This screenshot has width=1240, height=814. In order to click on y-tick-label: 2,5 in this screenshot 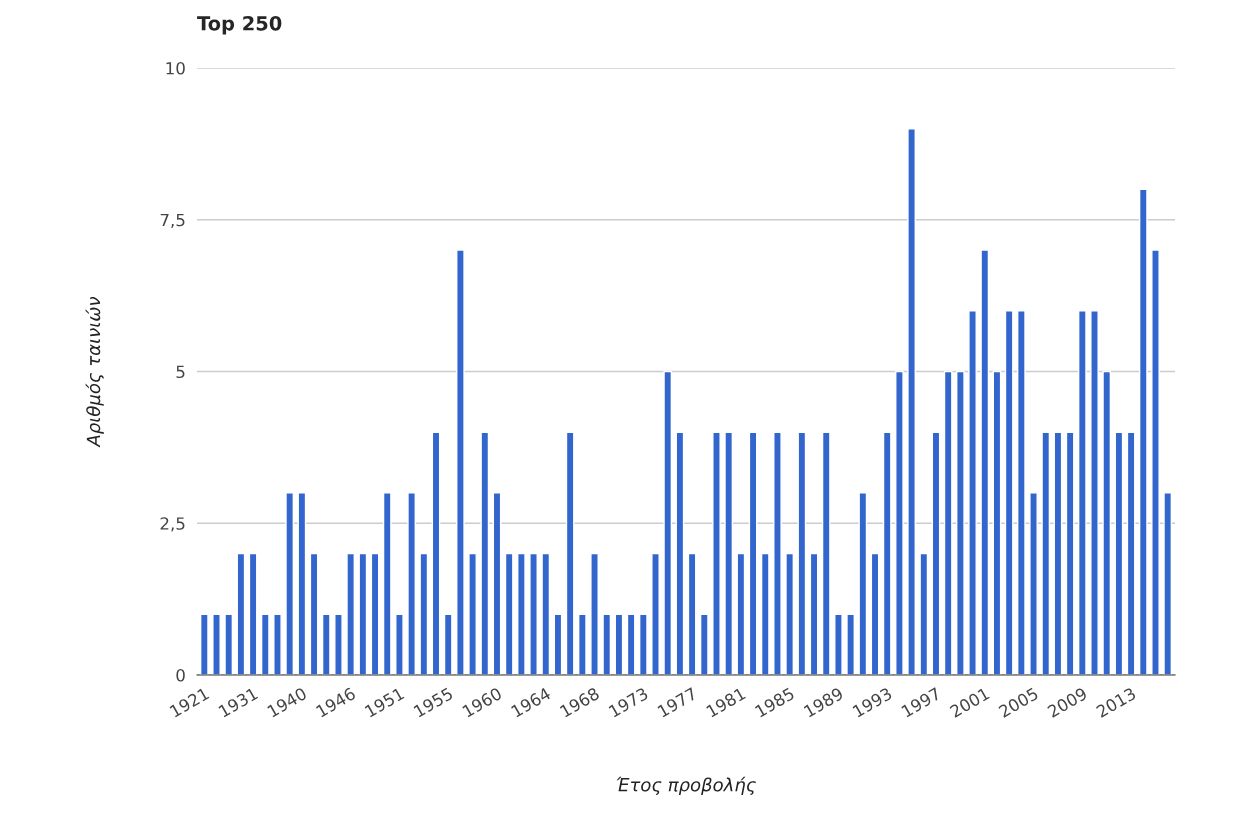, I will do `click(172, 524)`.